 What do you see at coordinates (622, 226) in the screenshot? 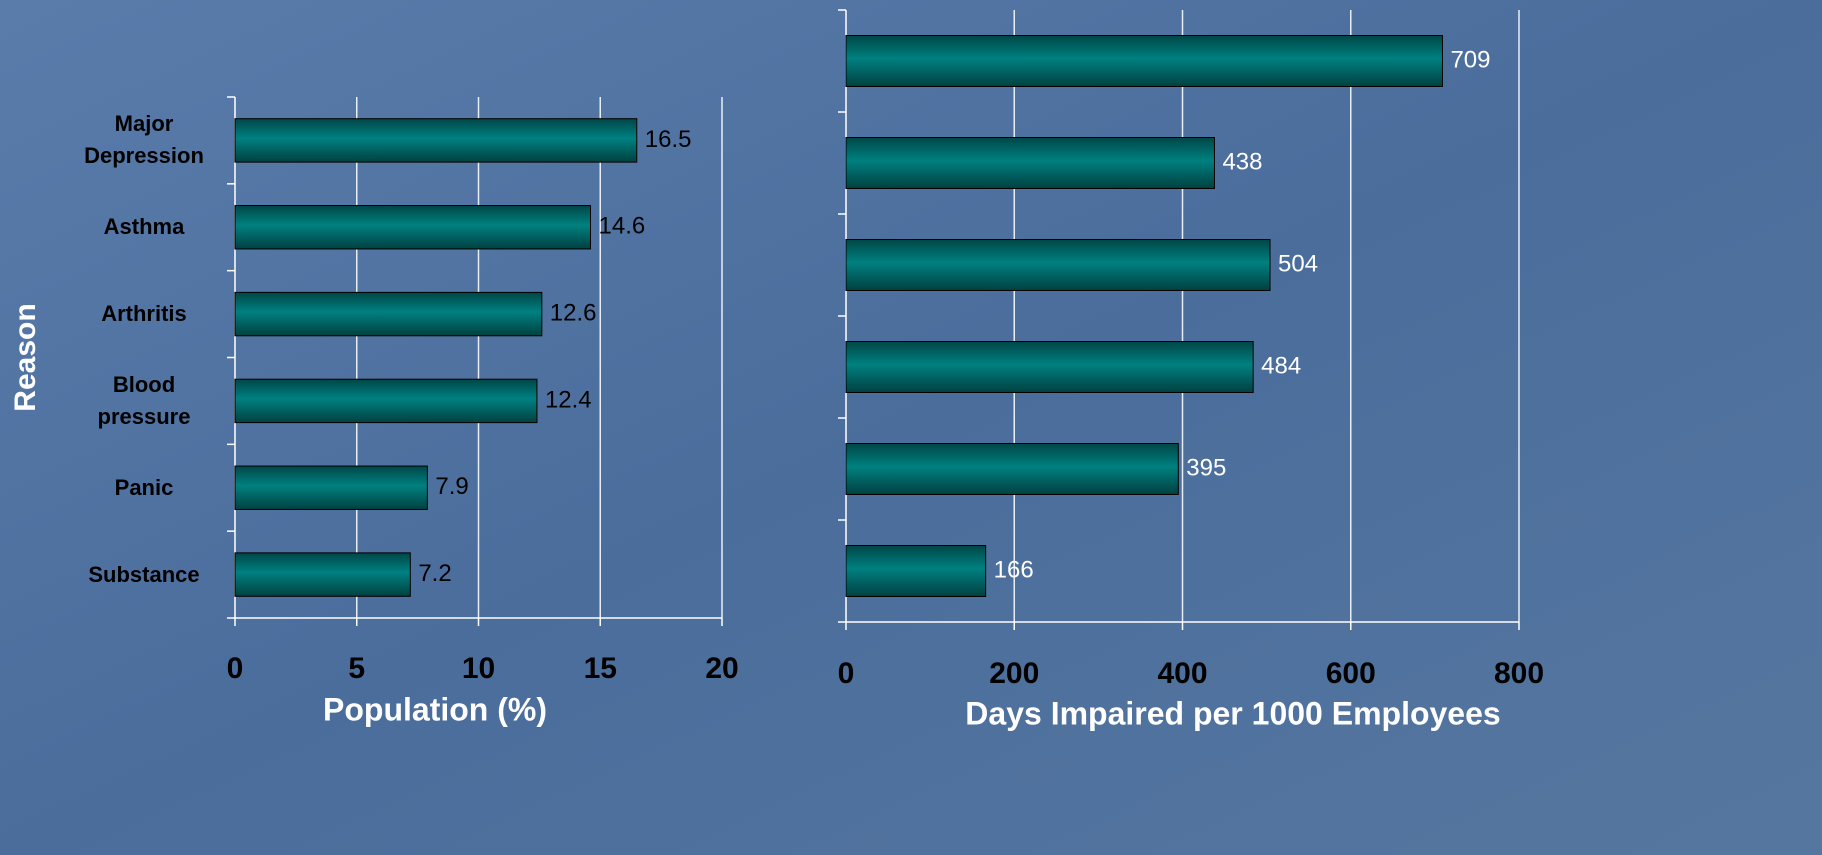
I see `data-label: 14.6` at bounding box center [622, 226].